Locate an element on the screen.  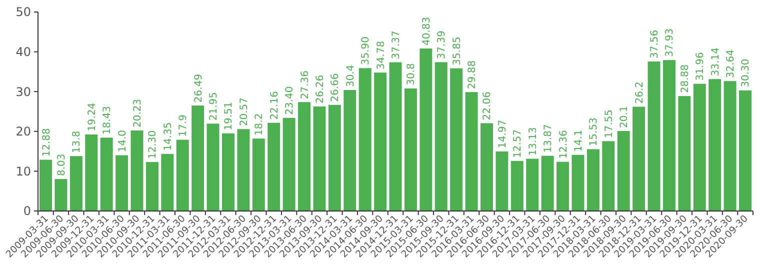
data-label: 13.13 is located at coordinates (533, 141).